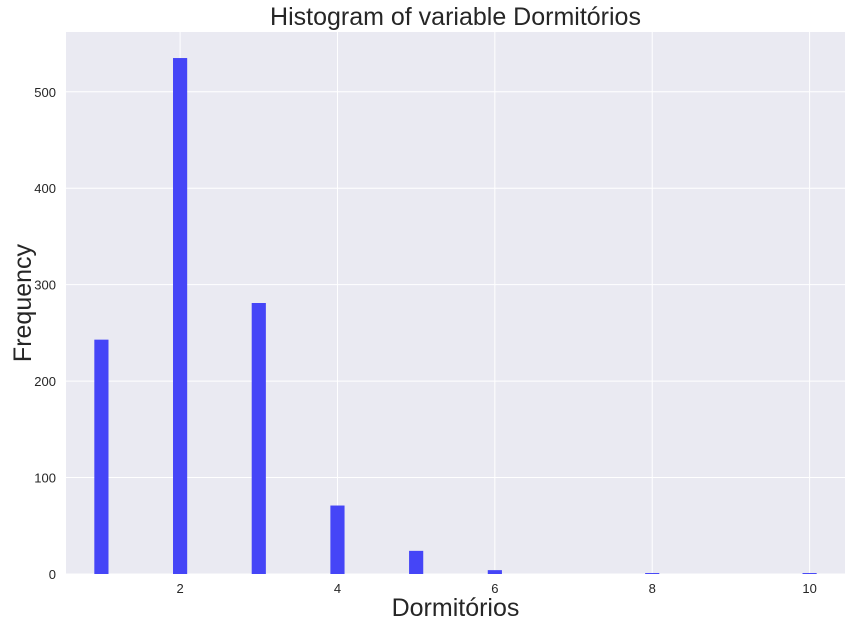 The height and width of the screenshot is (629, 853). Describe the element at coordinates (45, 92) in the screenshot. I see `y-tick-label: 500` at that location.